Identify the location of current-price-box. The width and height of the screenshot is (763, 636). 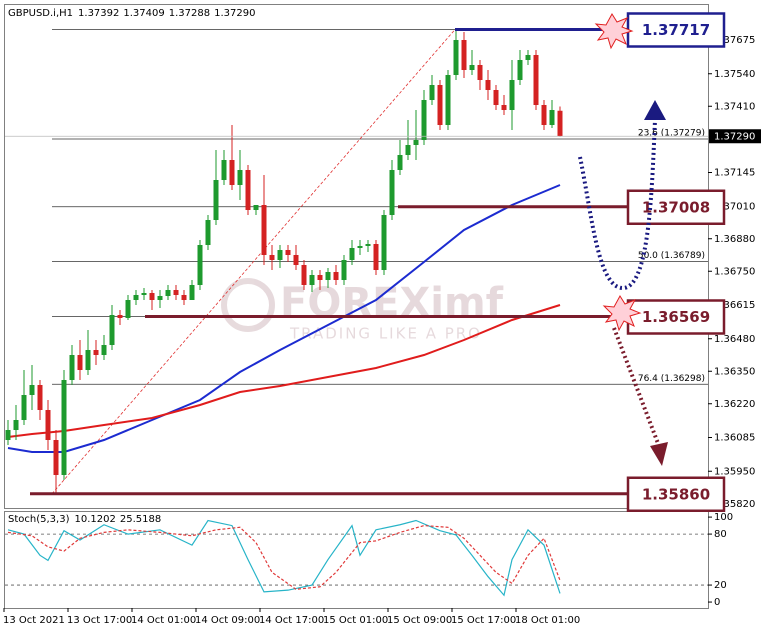
(735, 136).